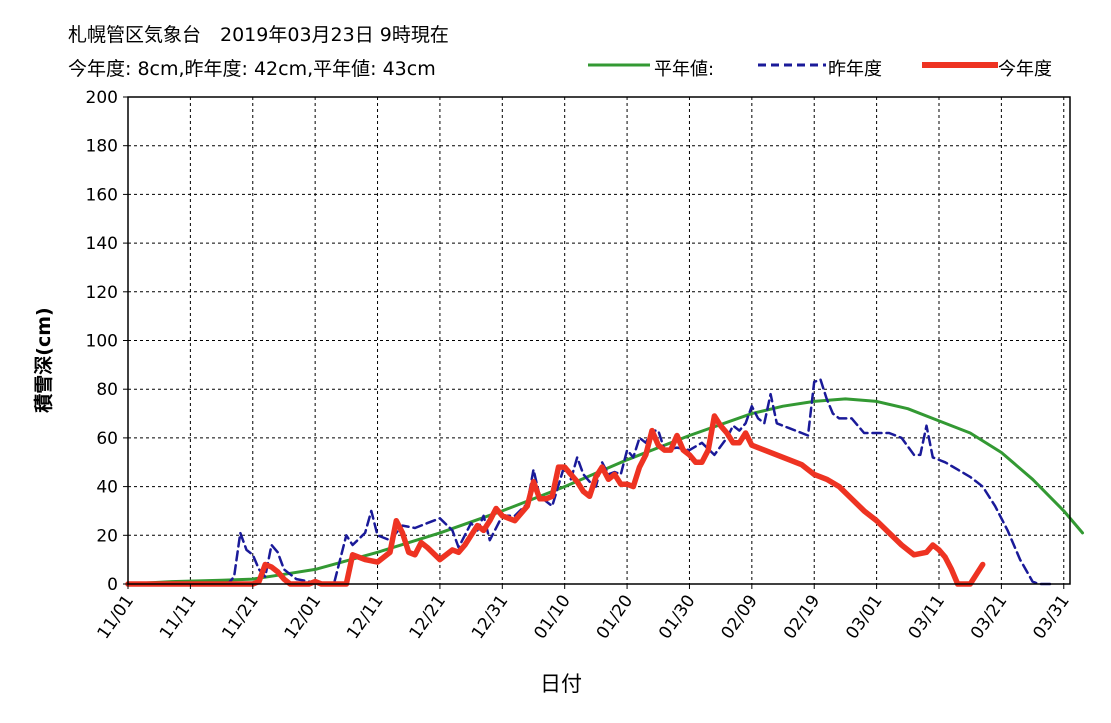  What do you see at coordinates (802, 617) in the screenshot?
I see `x-tick-label: 02/19` at bounding box center [802, 617].